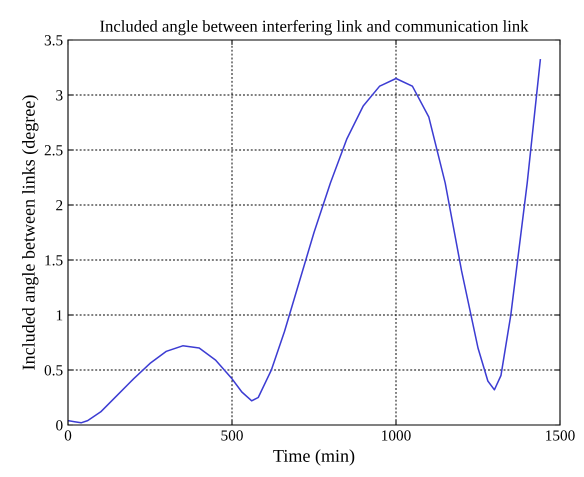  Describe the element at coordinates (313, 457) in the screenshot. I see `x-axis-title: Time (min)` at that location.